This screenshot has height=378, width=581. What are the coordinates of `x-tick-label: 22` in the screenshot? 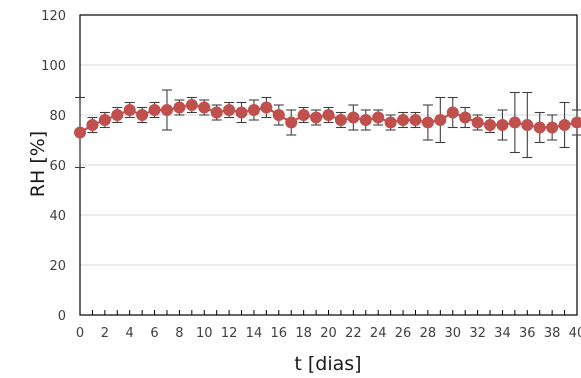 It's located at (353, 333).